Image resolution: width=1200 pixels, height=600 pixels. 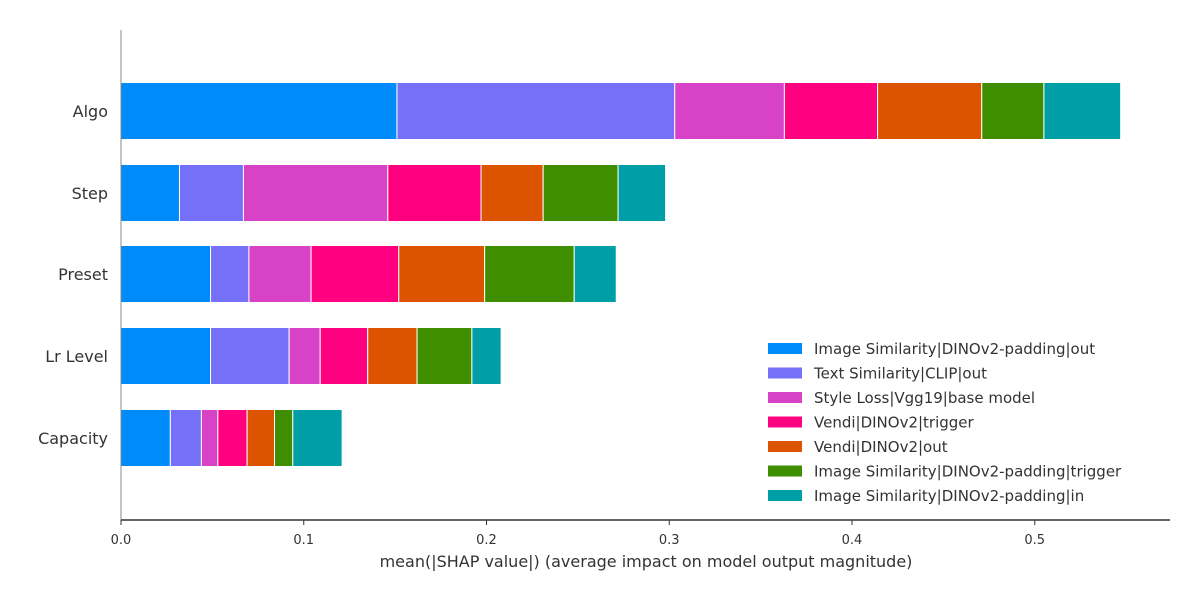 What do you see at coordinates (900, 374) in the screenshot?
I see `legend-label-1: Text Similarity|CLIP|out` at bounding box center [900, 374].